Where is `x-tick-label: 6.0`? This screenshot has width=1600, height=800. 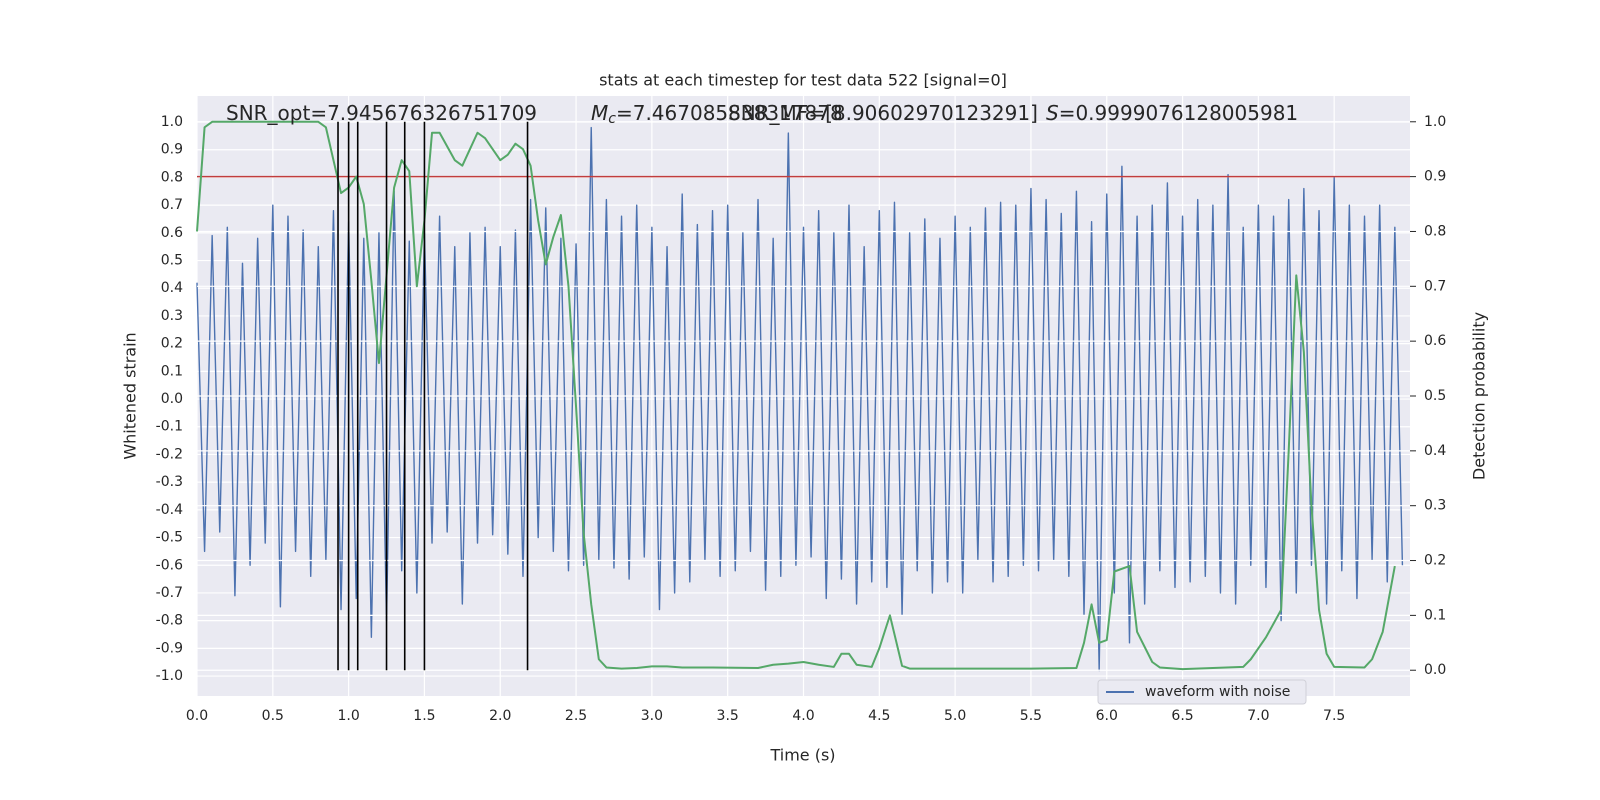 x-tick-label: 6.0 is located at coordinates (1107, 716).